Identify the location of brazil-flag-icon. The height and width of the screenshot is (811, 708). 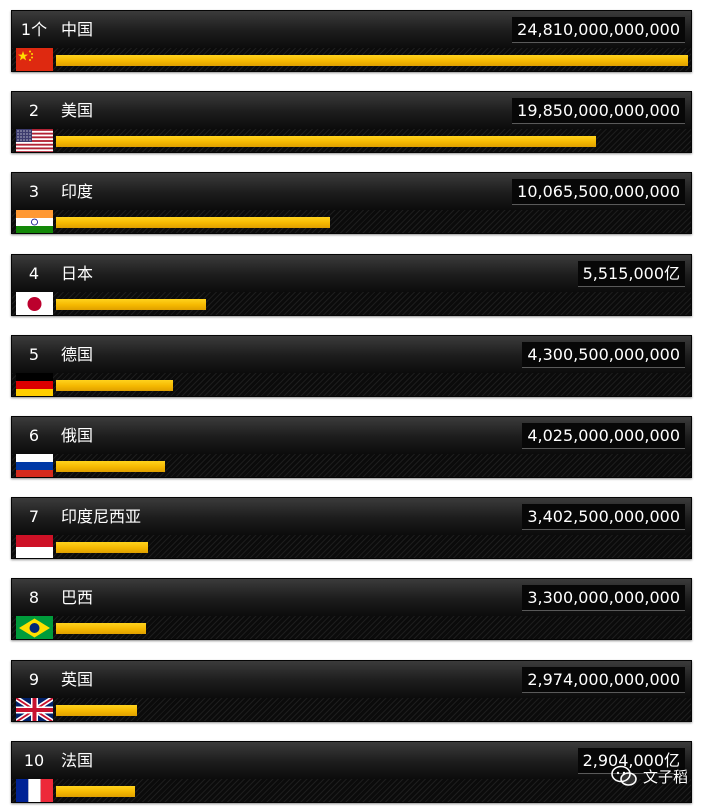
(34, 628).